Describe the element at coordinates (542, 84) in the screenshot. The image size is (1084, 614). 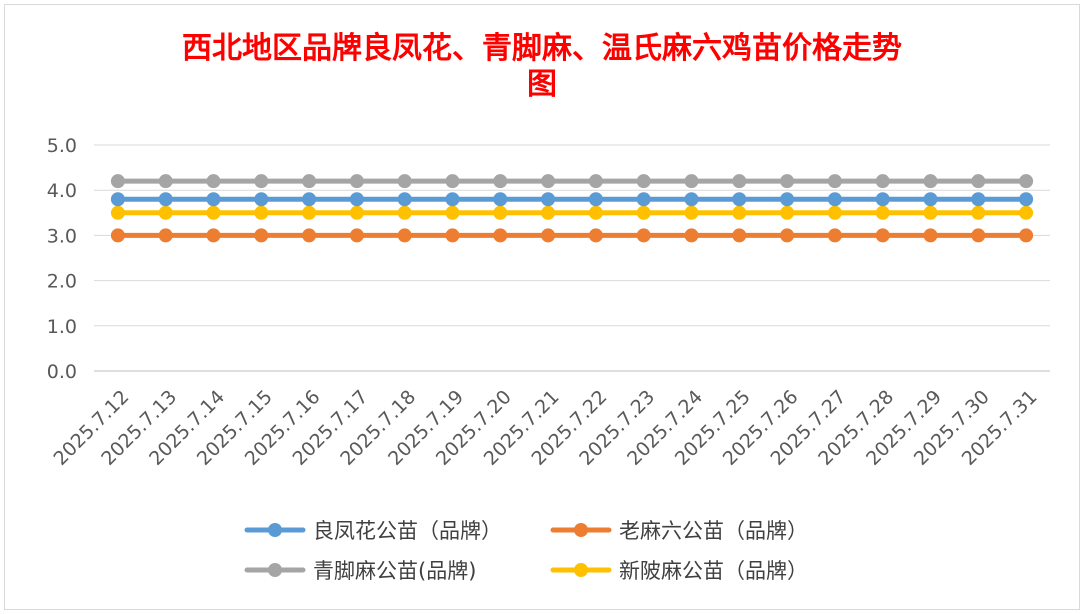
I see `chart-title-line-2: 图` at that location.